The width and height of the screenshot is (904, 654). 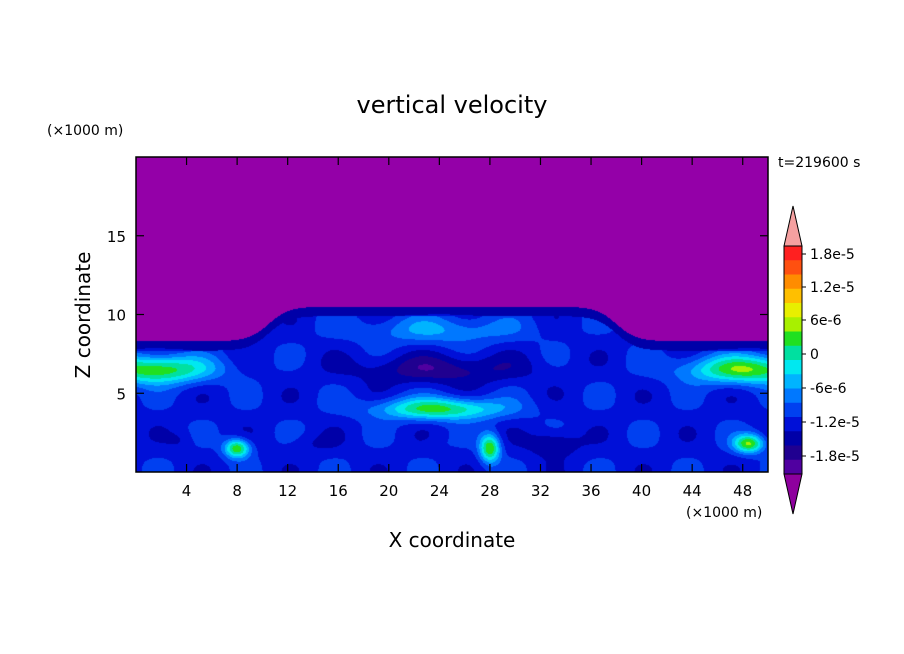 What do you see at coordinates (388, 491) in the screenshot?
I see `x-tick-label: 20` at bounding box center [388, 491].